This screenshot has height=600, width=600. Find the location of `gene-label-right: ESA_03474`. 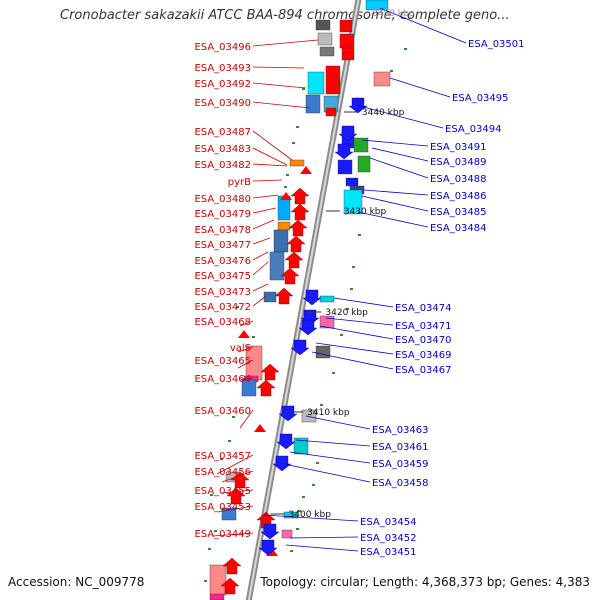

gene-label-right: ESA_03474 is located at coordinates (423, 308).